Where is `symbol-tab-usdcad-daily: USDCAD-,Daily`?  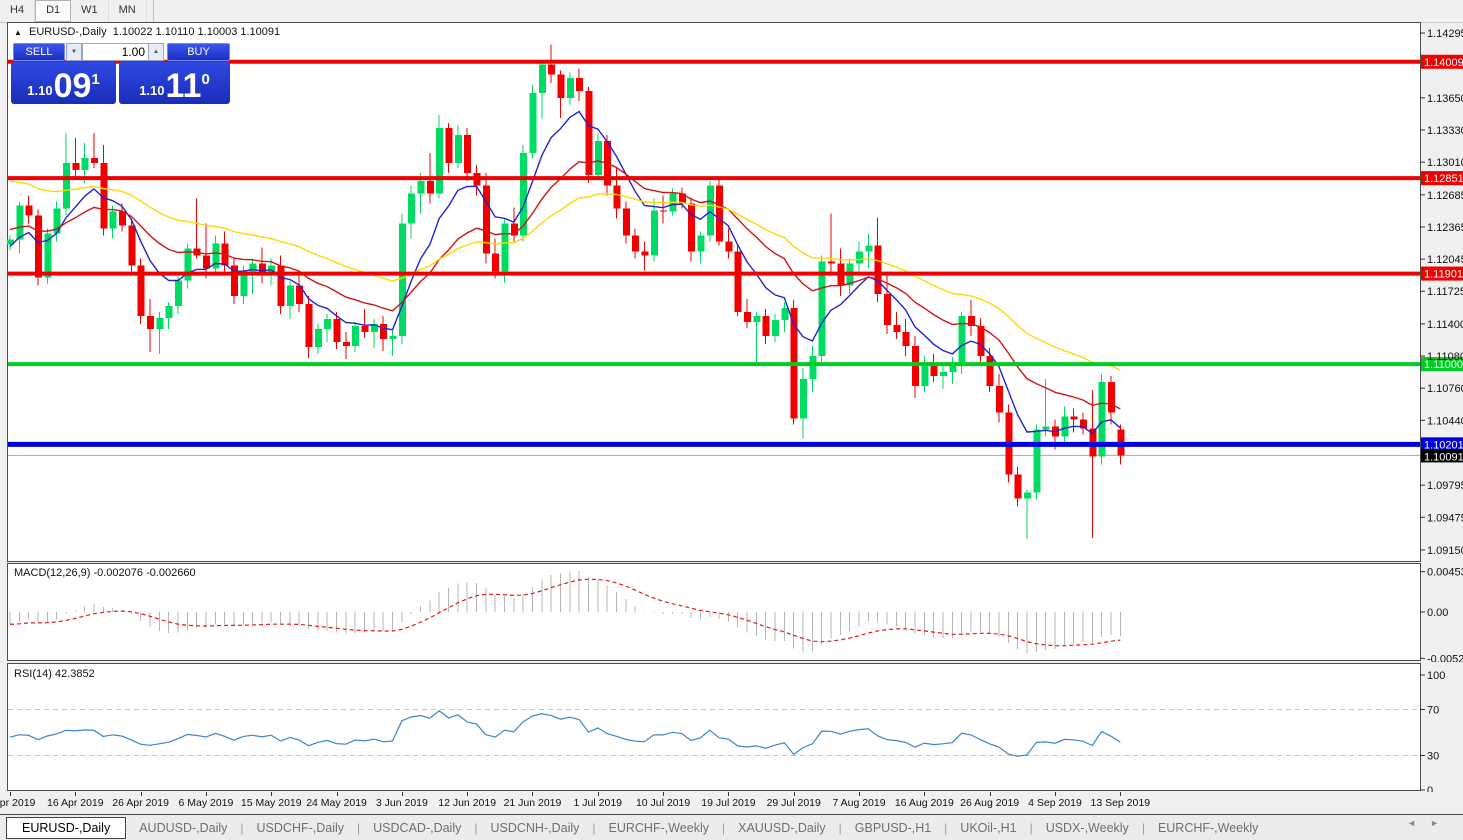
symbol-tab-usdcad-daily: USDCAD-,Daily is located at coordinates (417, 827).